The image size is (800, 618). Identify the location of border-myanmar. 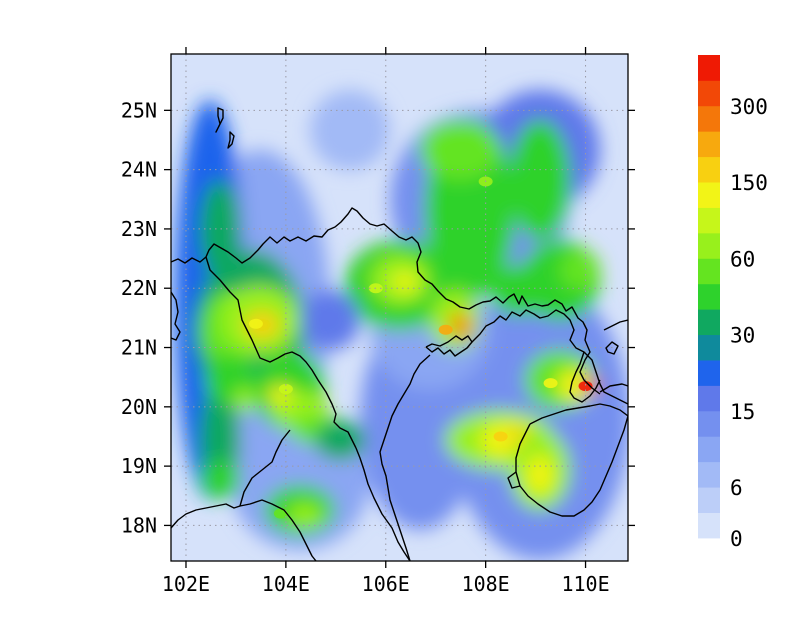
(206, 516).